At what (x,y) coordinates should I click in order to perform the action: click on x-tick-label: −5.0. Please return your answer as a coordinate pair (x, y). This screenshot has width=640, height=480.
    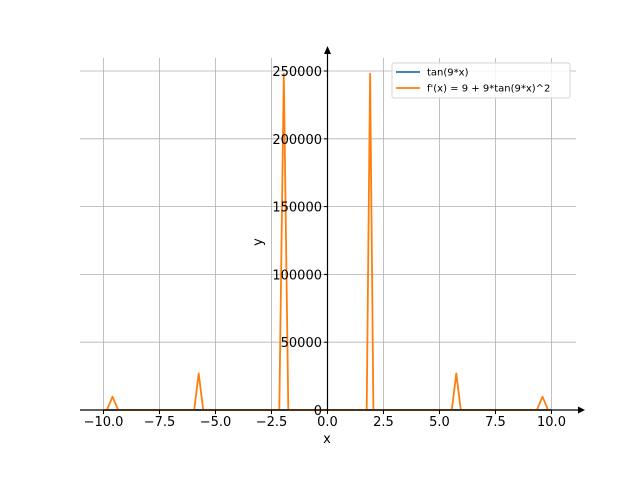
    Looking at the image, I should click on (216, 422).